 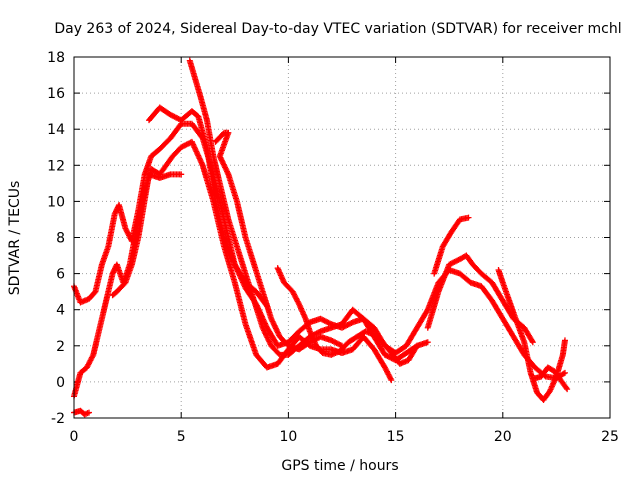 I want to click on y-tick-label: 2, so click(x=60, y=347).